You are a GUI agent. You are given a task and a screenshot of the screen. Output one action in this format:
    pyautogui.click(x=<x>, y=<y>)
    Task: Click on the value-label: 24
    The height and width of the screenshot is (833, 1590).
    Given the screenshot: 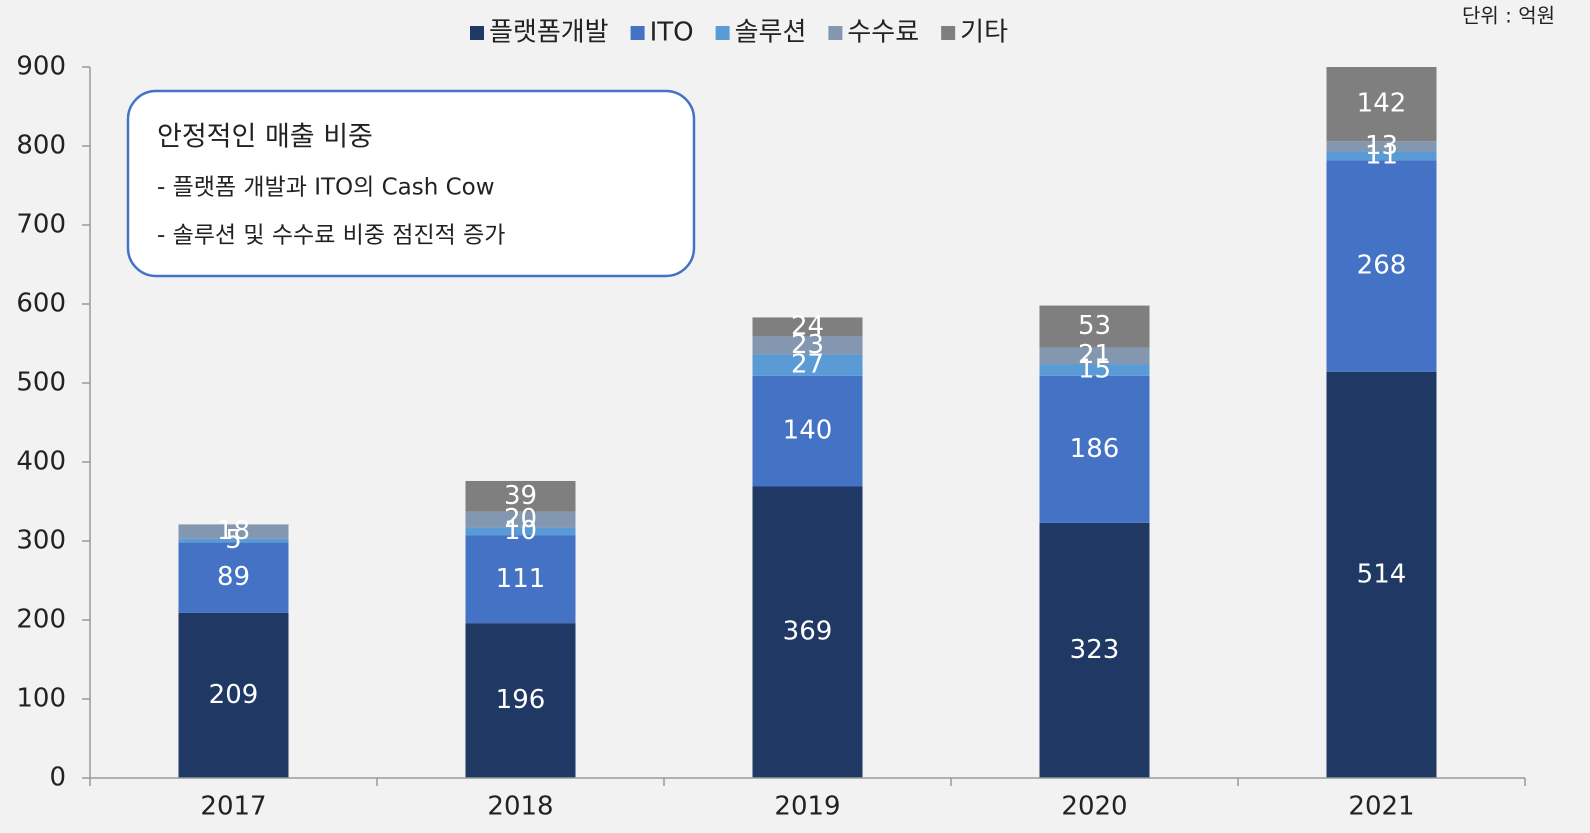 What is the action you would take?
    pyautogui.click(x=807, y=326)
    